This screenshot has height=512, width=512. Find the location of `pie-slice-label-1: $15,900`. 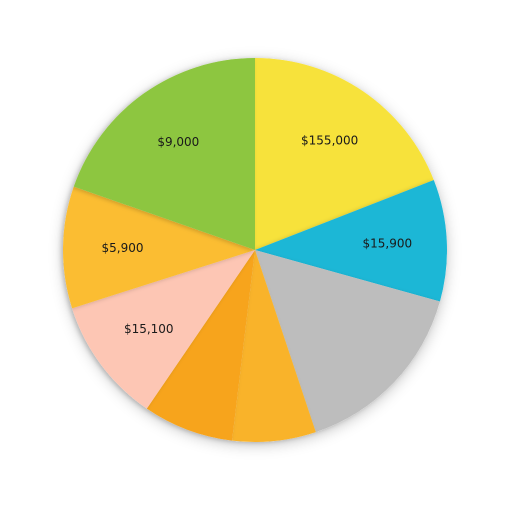

pie-slice-label-1: $15,900 is located at coordinates (387, 243).